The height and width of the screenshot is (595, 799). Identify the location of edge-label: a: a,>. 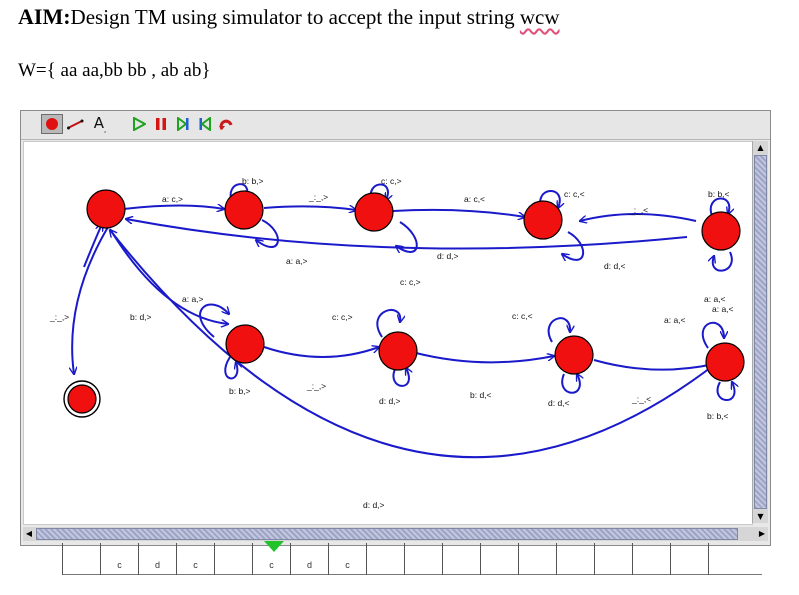
(297, 261).